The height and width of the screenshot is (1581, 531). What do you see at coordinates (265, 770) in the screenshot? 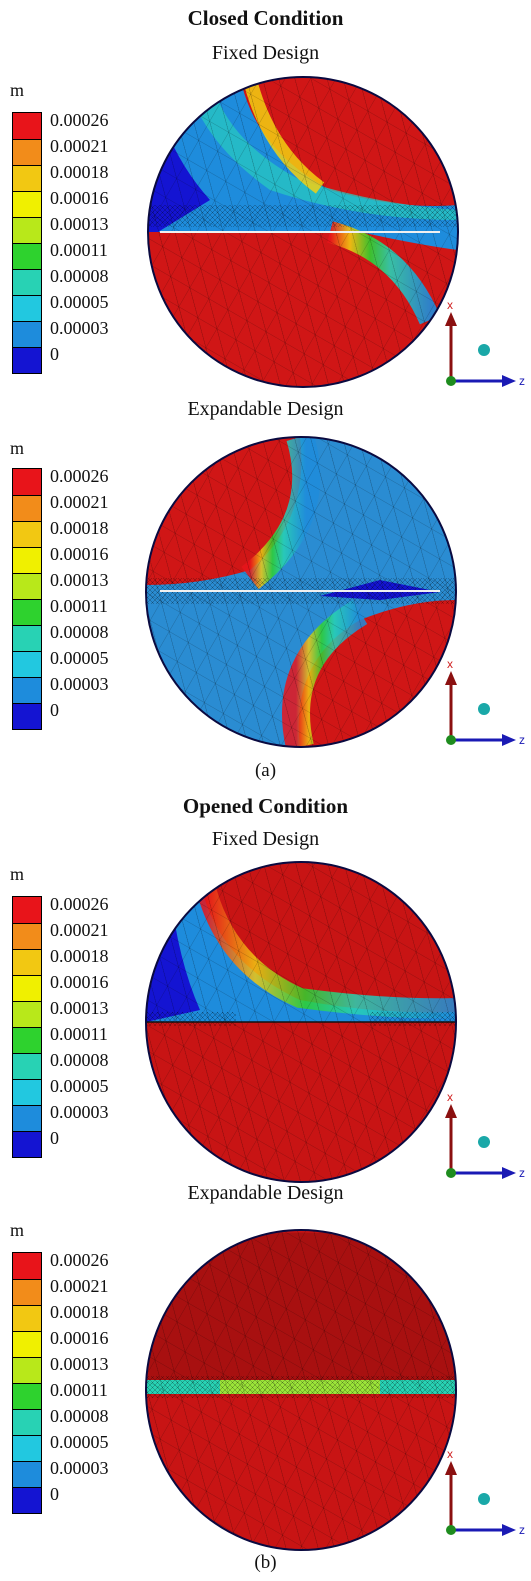
I see `caption-a: (a)` at bounding box center [265, 770].